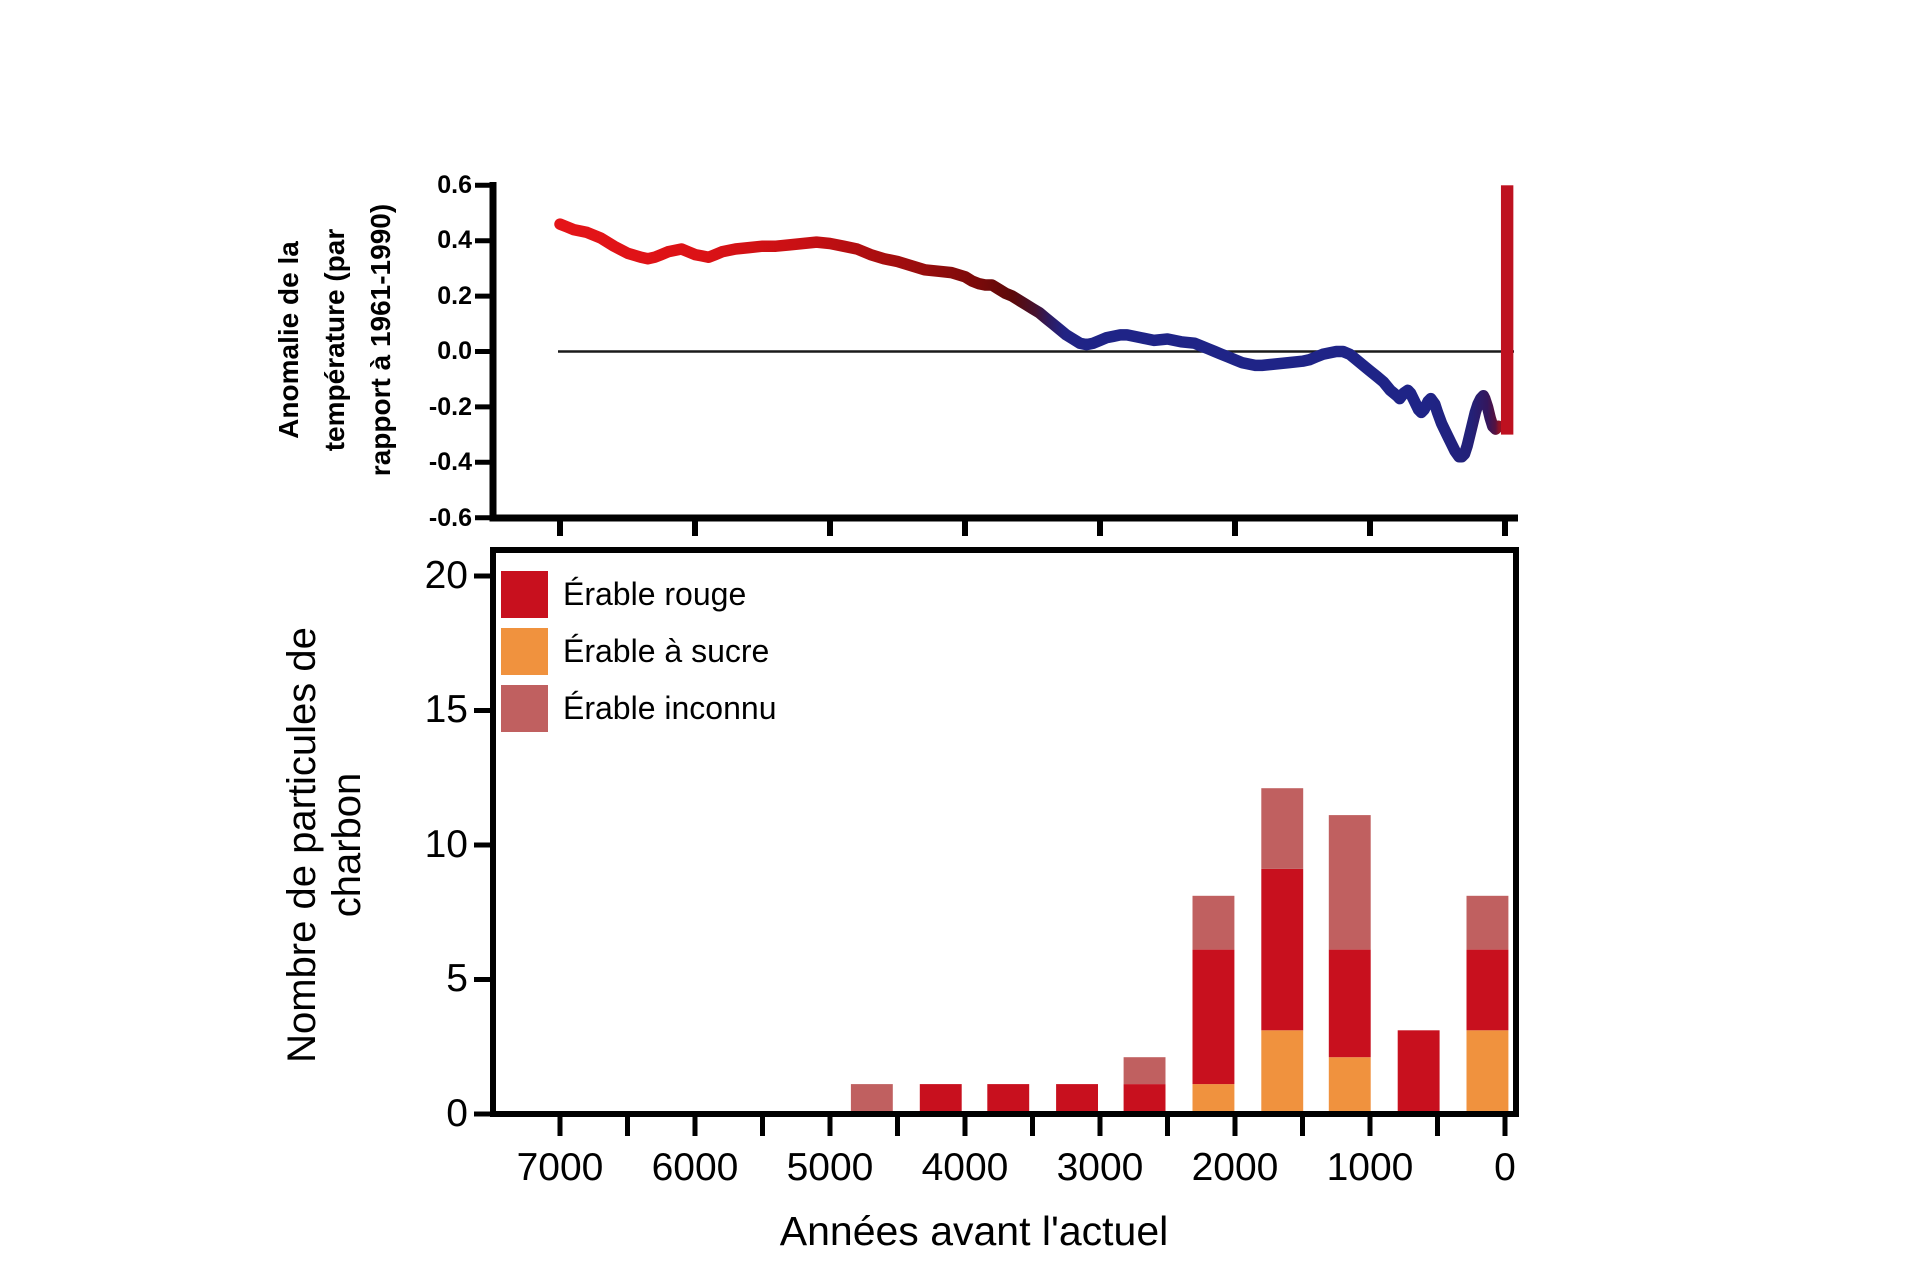 The width and height of the screenshot is (1920, 1282). Describe the element at coordinates (965, 1167) in the screenshot. I see `xtick-label-4000: 4000` at that location.